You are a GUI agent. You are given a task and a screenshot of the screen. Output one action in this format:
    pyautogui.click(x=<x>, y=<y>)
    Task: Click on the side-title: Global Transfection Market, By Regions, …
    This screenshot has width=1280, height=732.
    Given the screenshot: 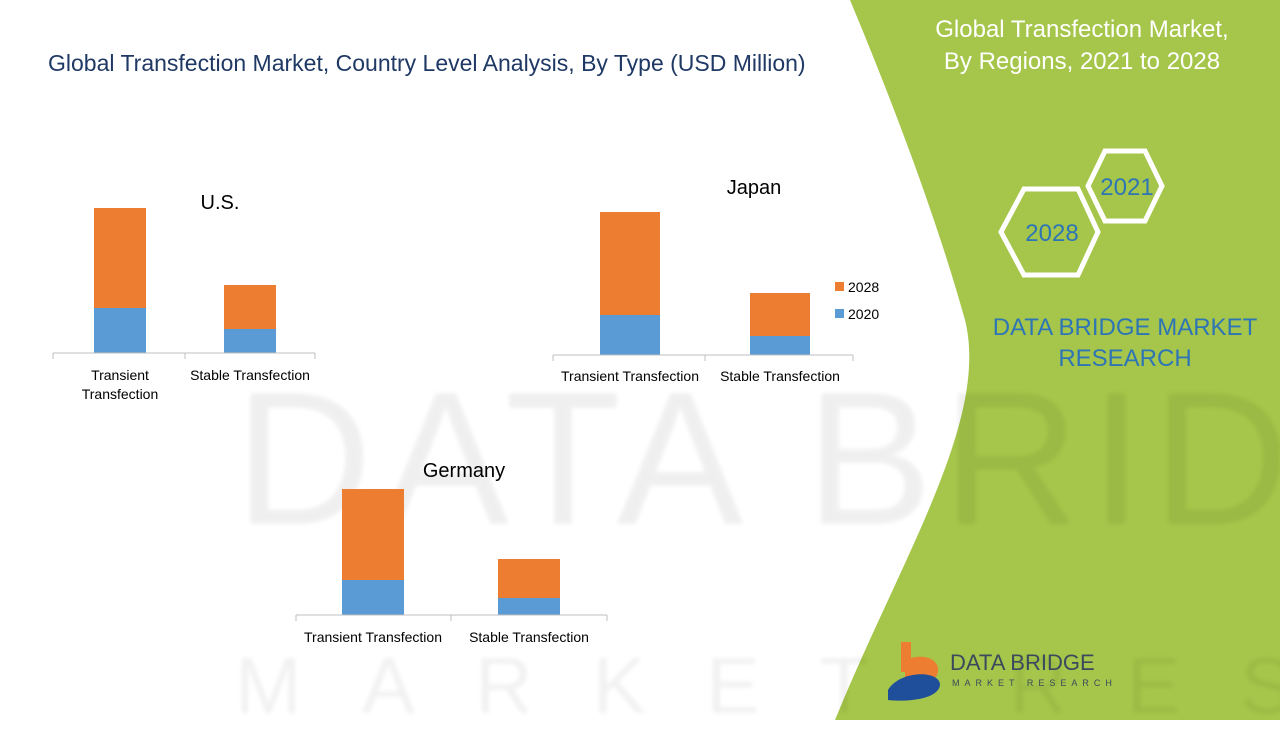 What is the action you would take?
    pyautogui.click(x=1082, y=46)
    